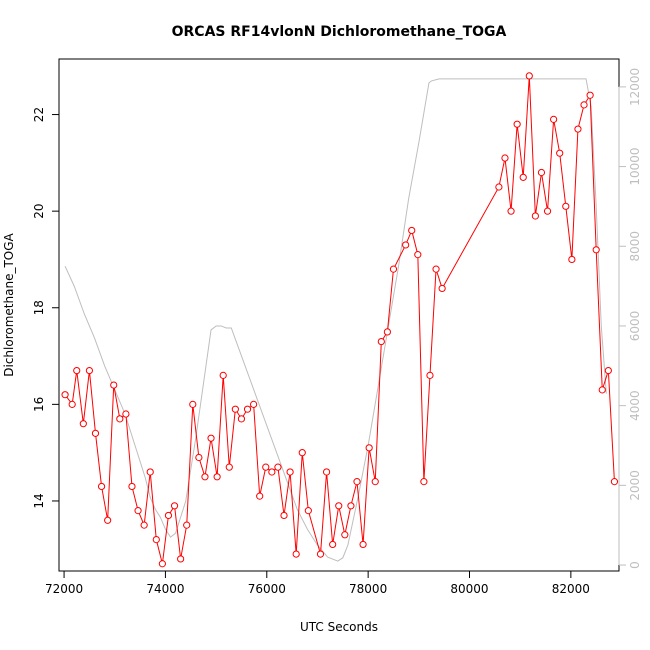 The width and height of the screenshot is (650, 650). What do you see at coordinates (39, 307) in the screenshot?
I see `y-tick-label: 18` at bounding box center [39, 307].